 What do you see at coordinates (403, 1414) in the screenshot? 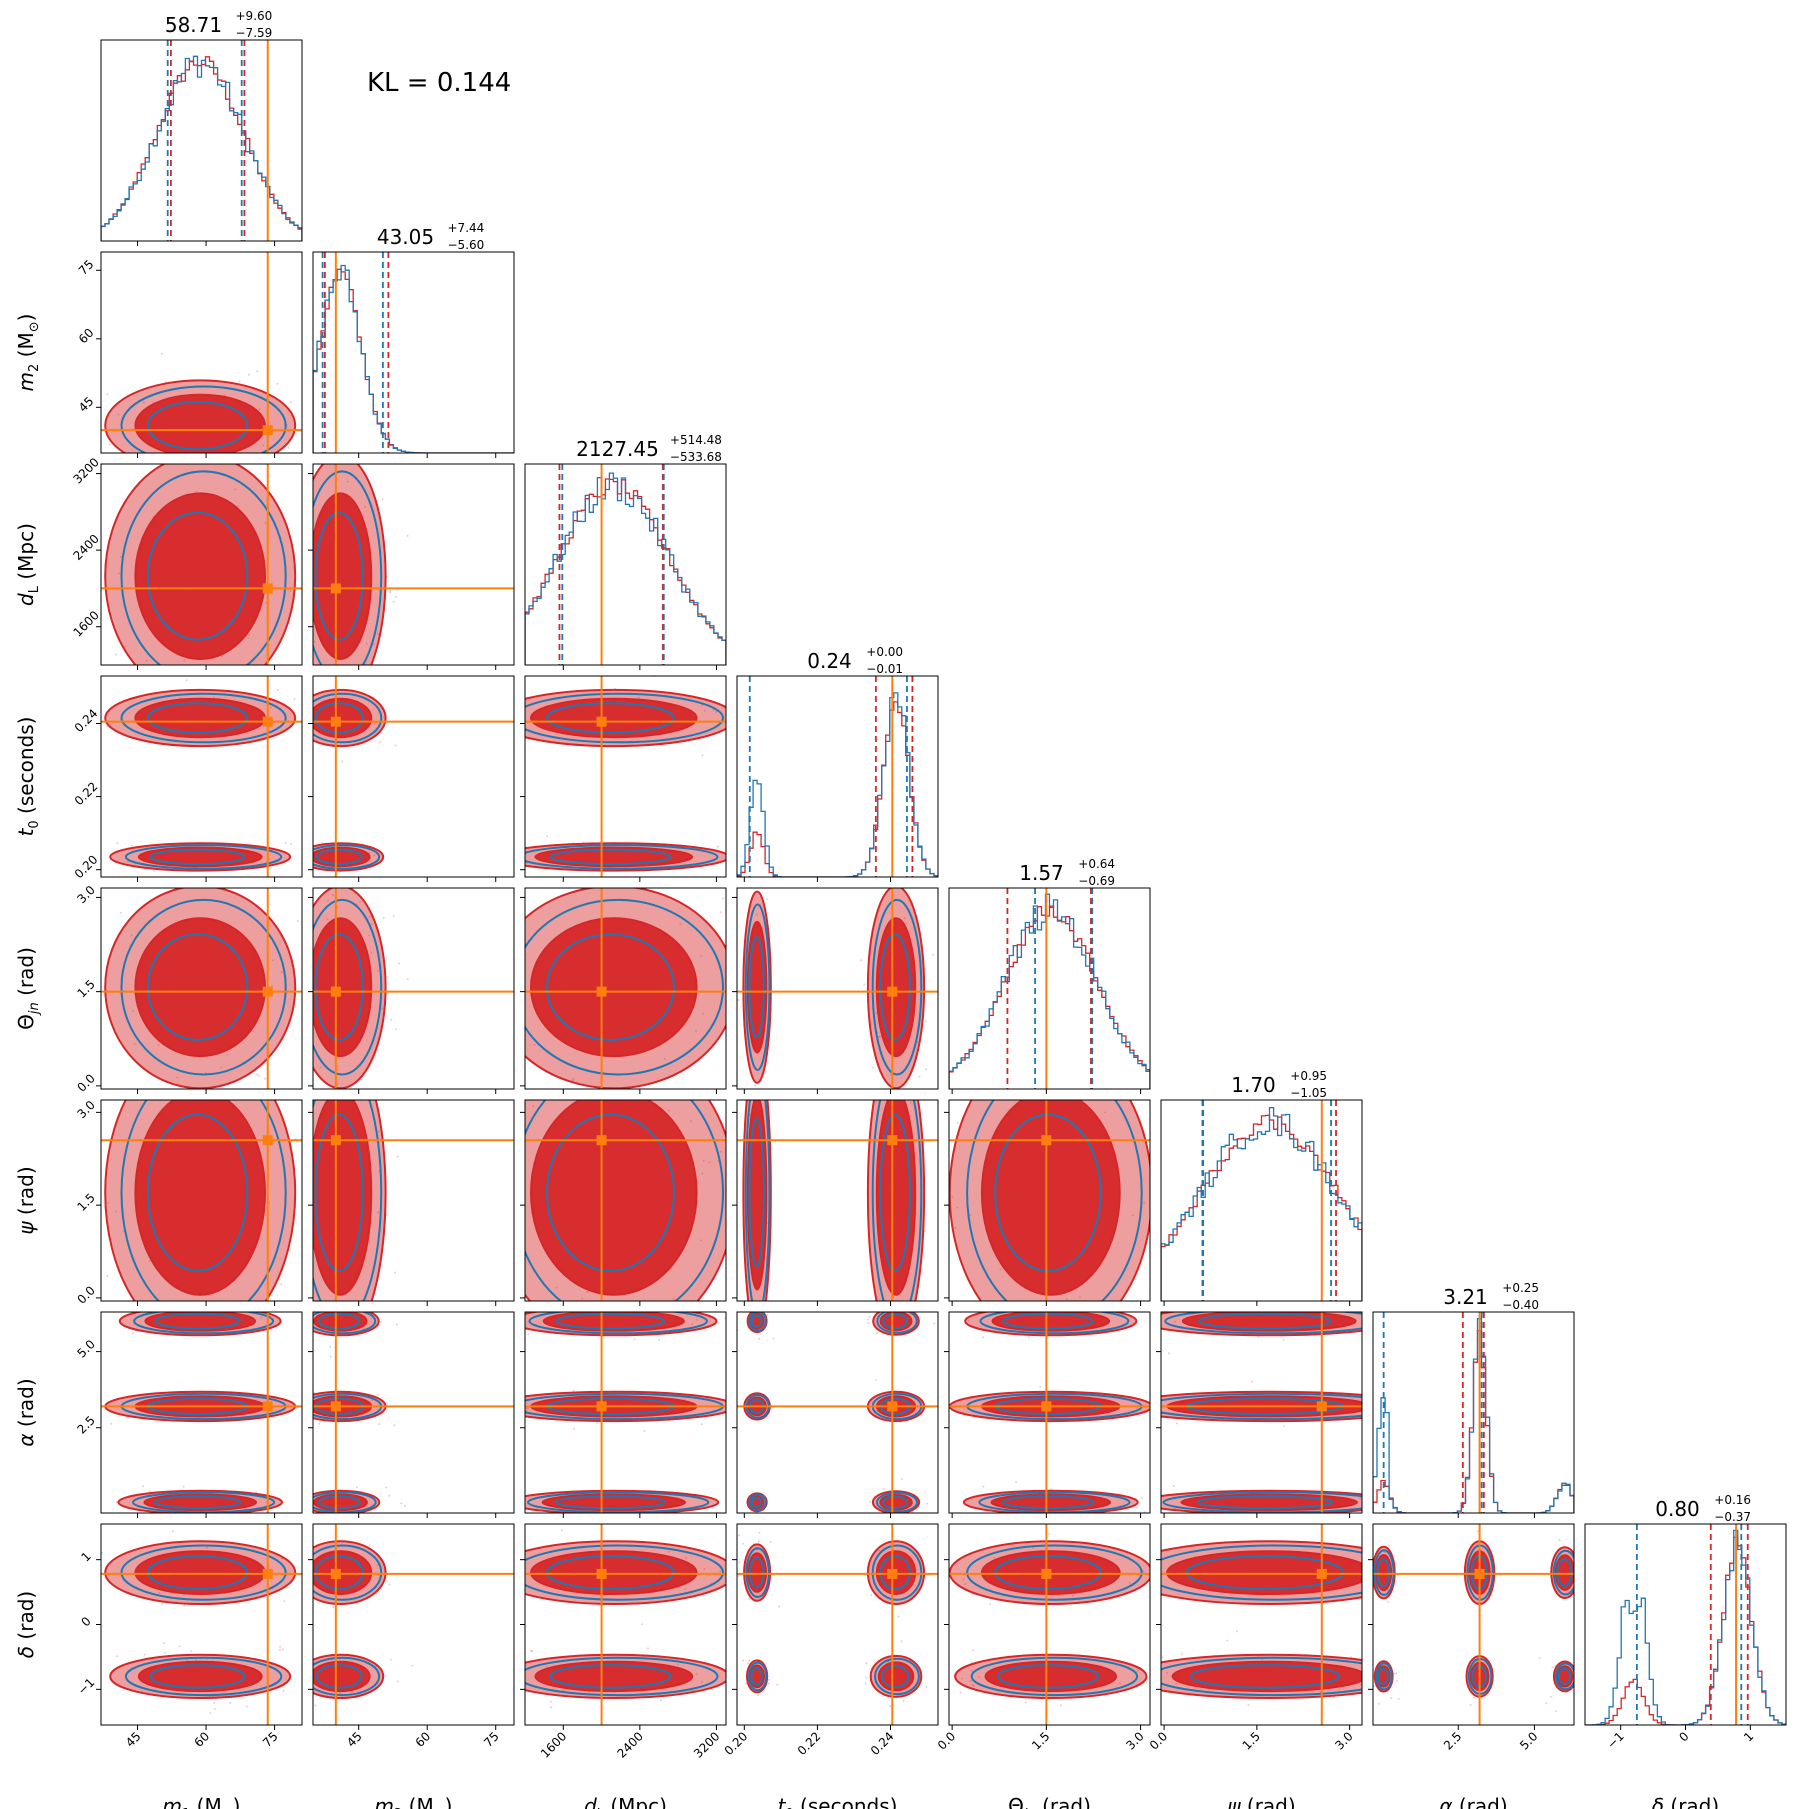
I see `panel-m2-vs-alpha` at bounding box center [403, 1414].